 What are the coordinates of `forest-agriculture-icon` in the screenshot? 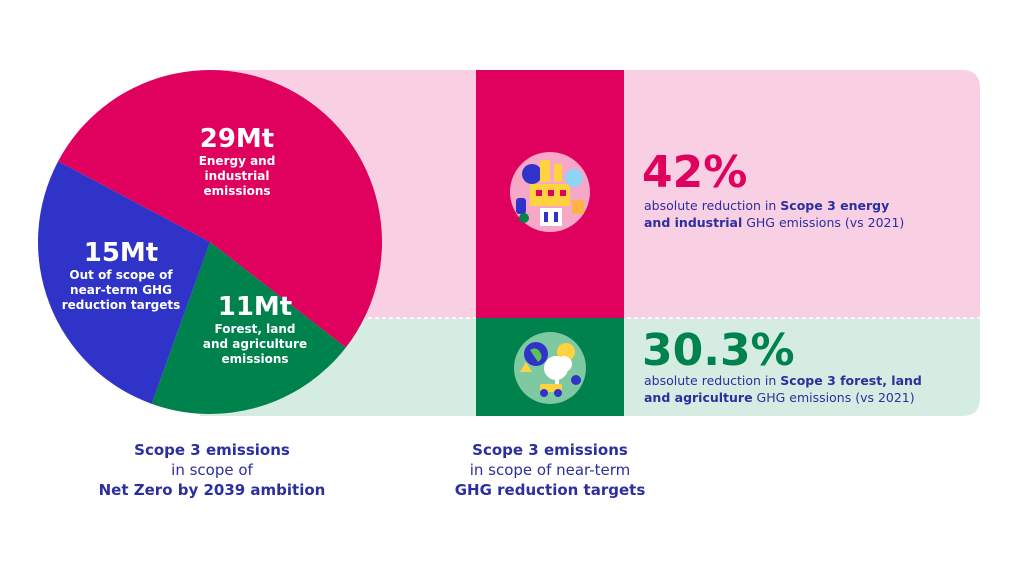 It's located at (550, 368).